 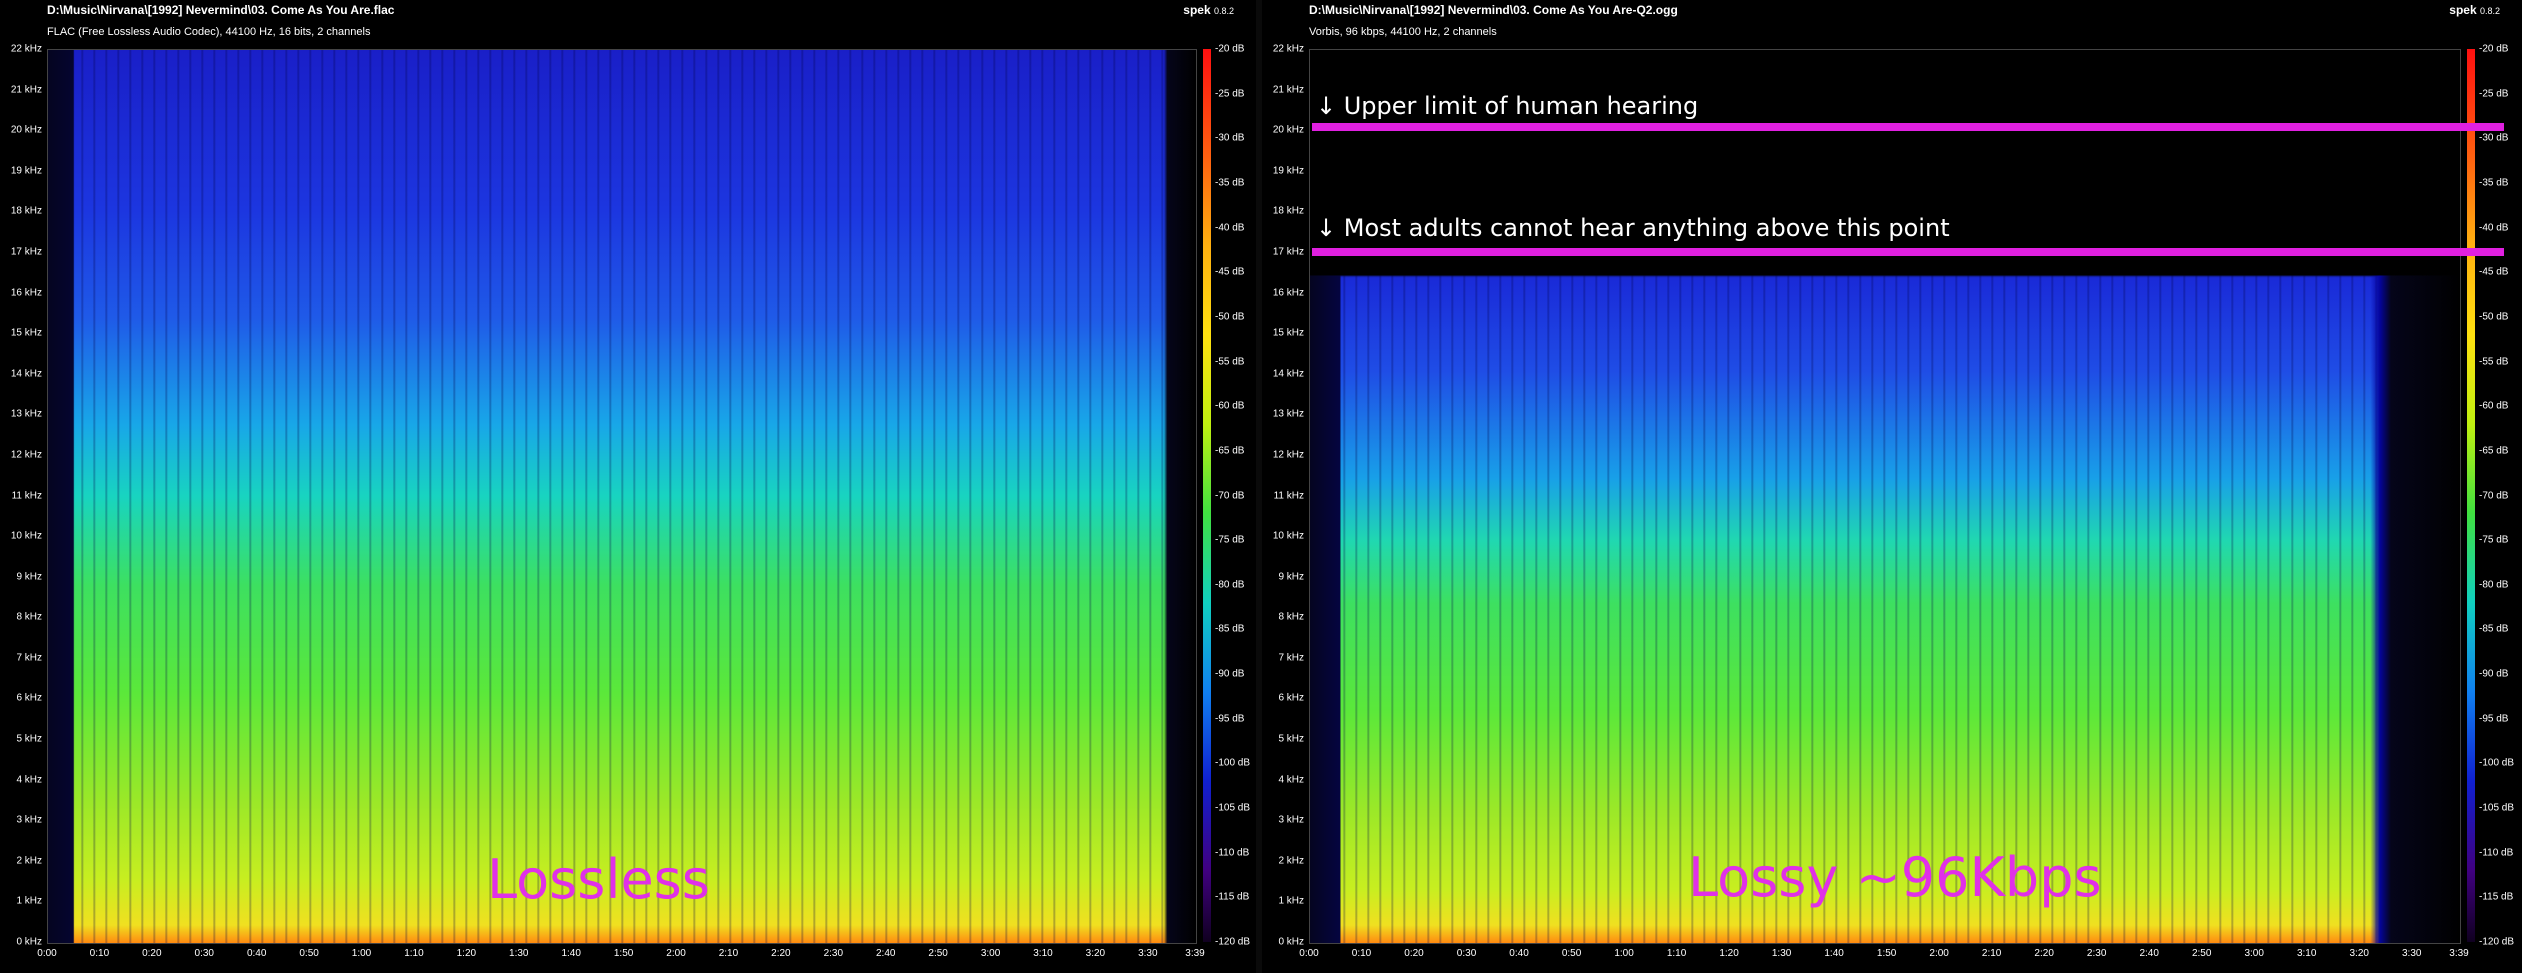 What do you see at coordinates (2494, 228) in the screenshot?
I see `db-tick-label: -40 dB` at bounding box center [2494, 228].